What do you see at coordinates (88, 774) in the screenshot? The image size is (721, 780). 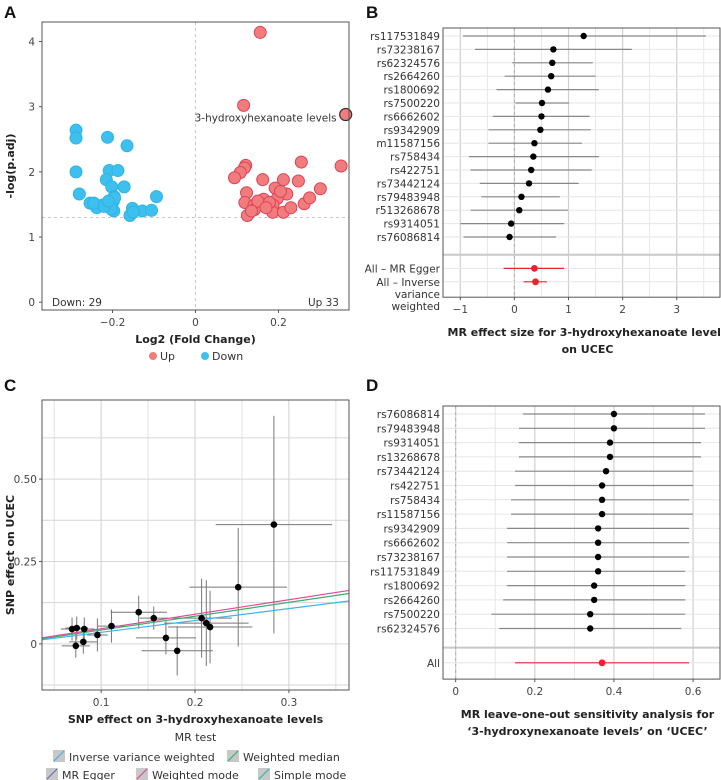 I see `legend-label: MR Egger` at bounding box center [88, 774].